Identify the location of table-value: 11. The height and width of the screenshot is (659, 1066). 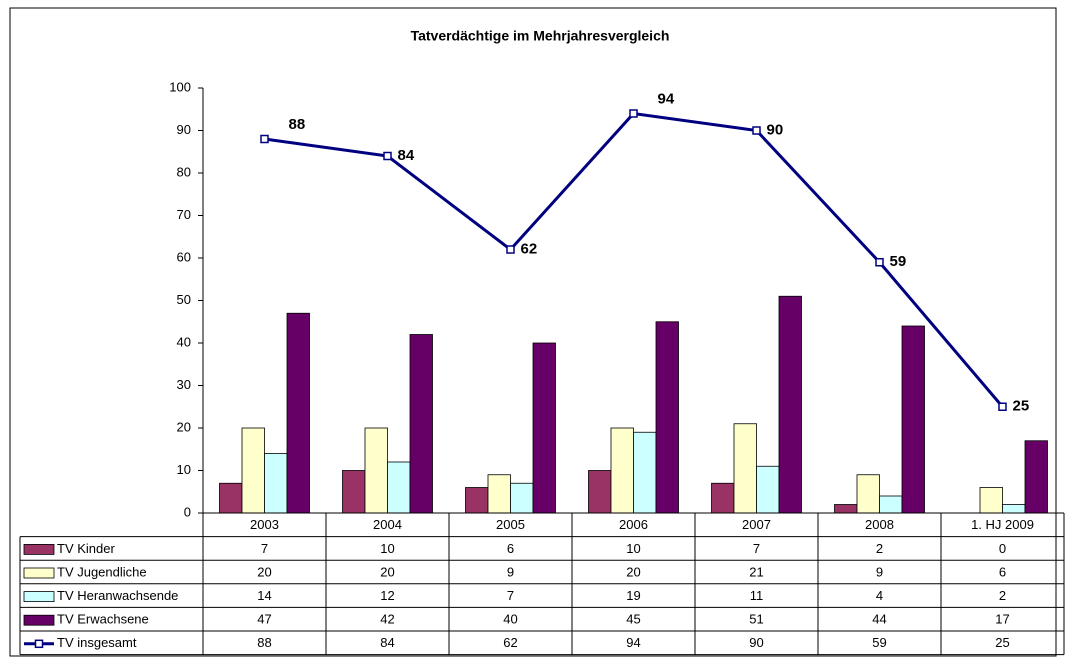
(757, 595).